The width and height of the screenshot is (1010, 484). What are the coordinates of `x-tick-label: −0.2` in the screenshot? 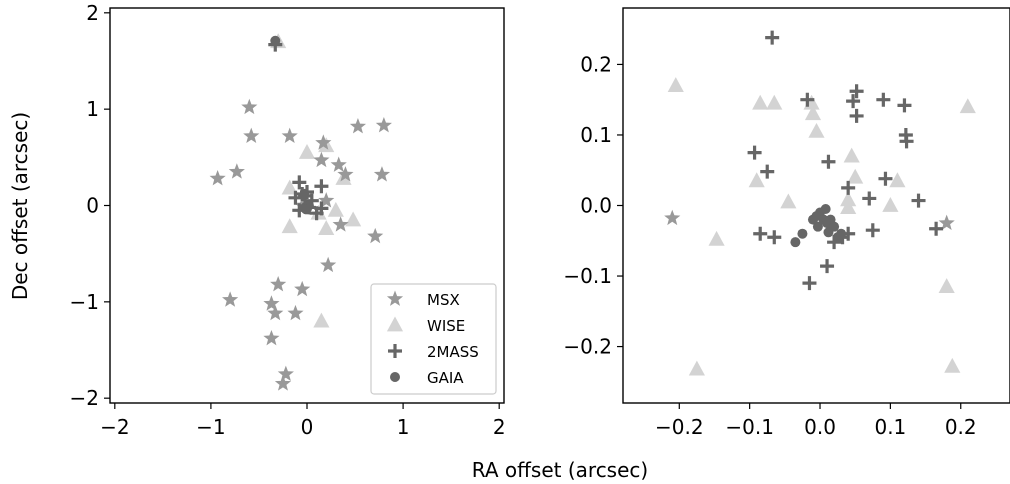 It's located at (679, 427).